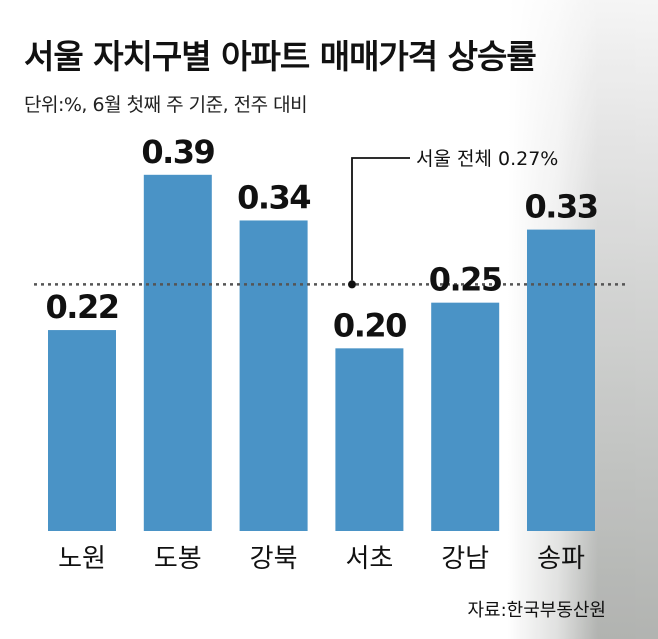 This screenshot has height=639, width=658. Describe the element at coordinates (274, 559) in the screenshot. I see `category-label-강북: 강북` at that location.